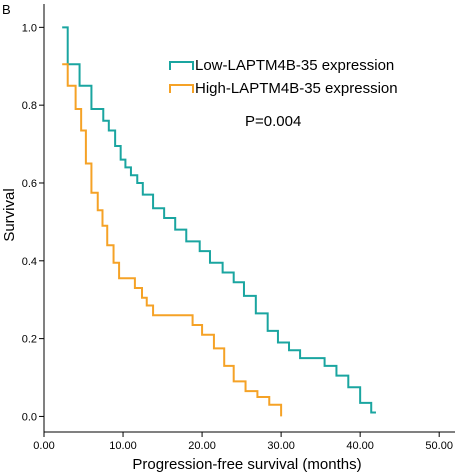  I want to click on y-axis-title: Survival, so click(9, 214).